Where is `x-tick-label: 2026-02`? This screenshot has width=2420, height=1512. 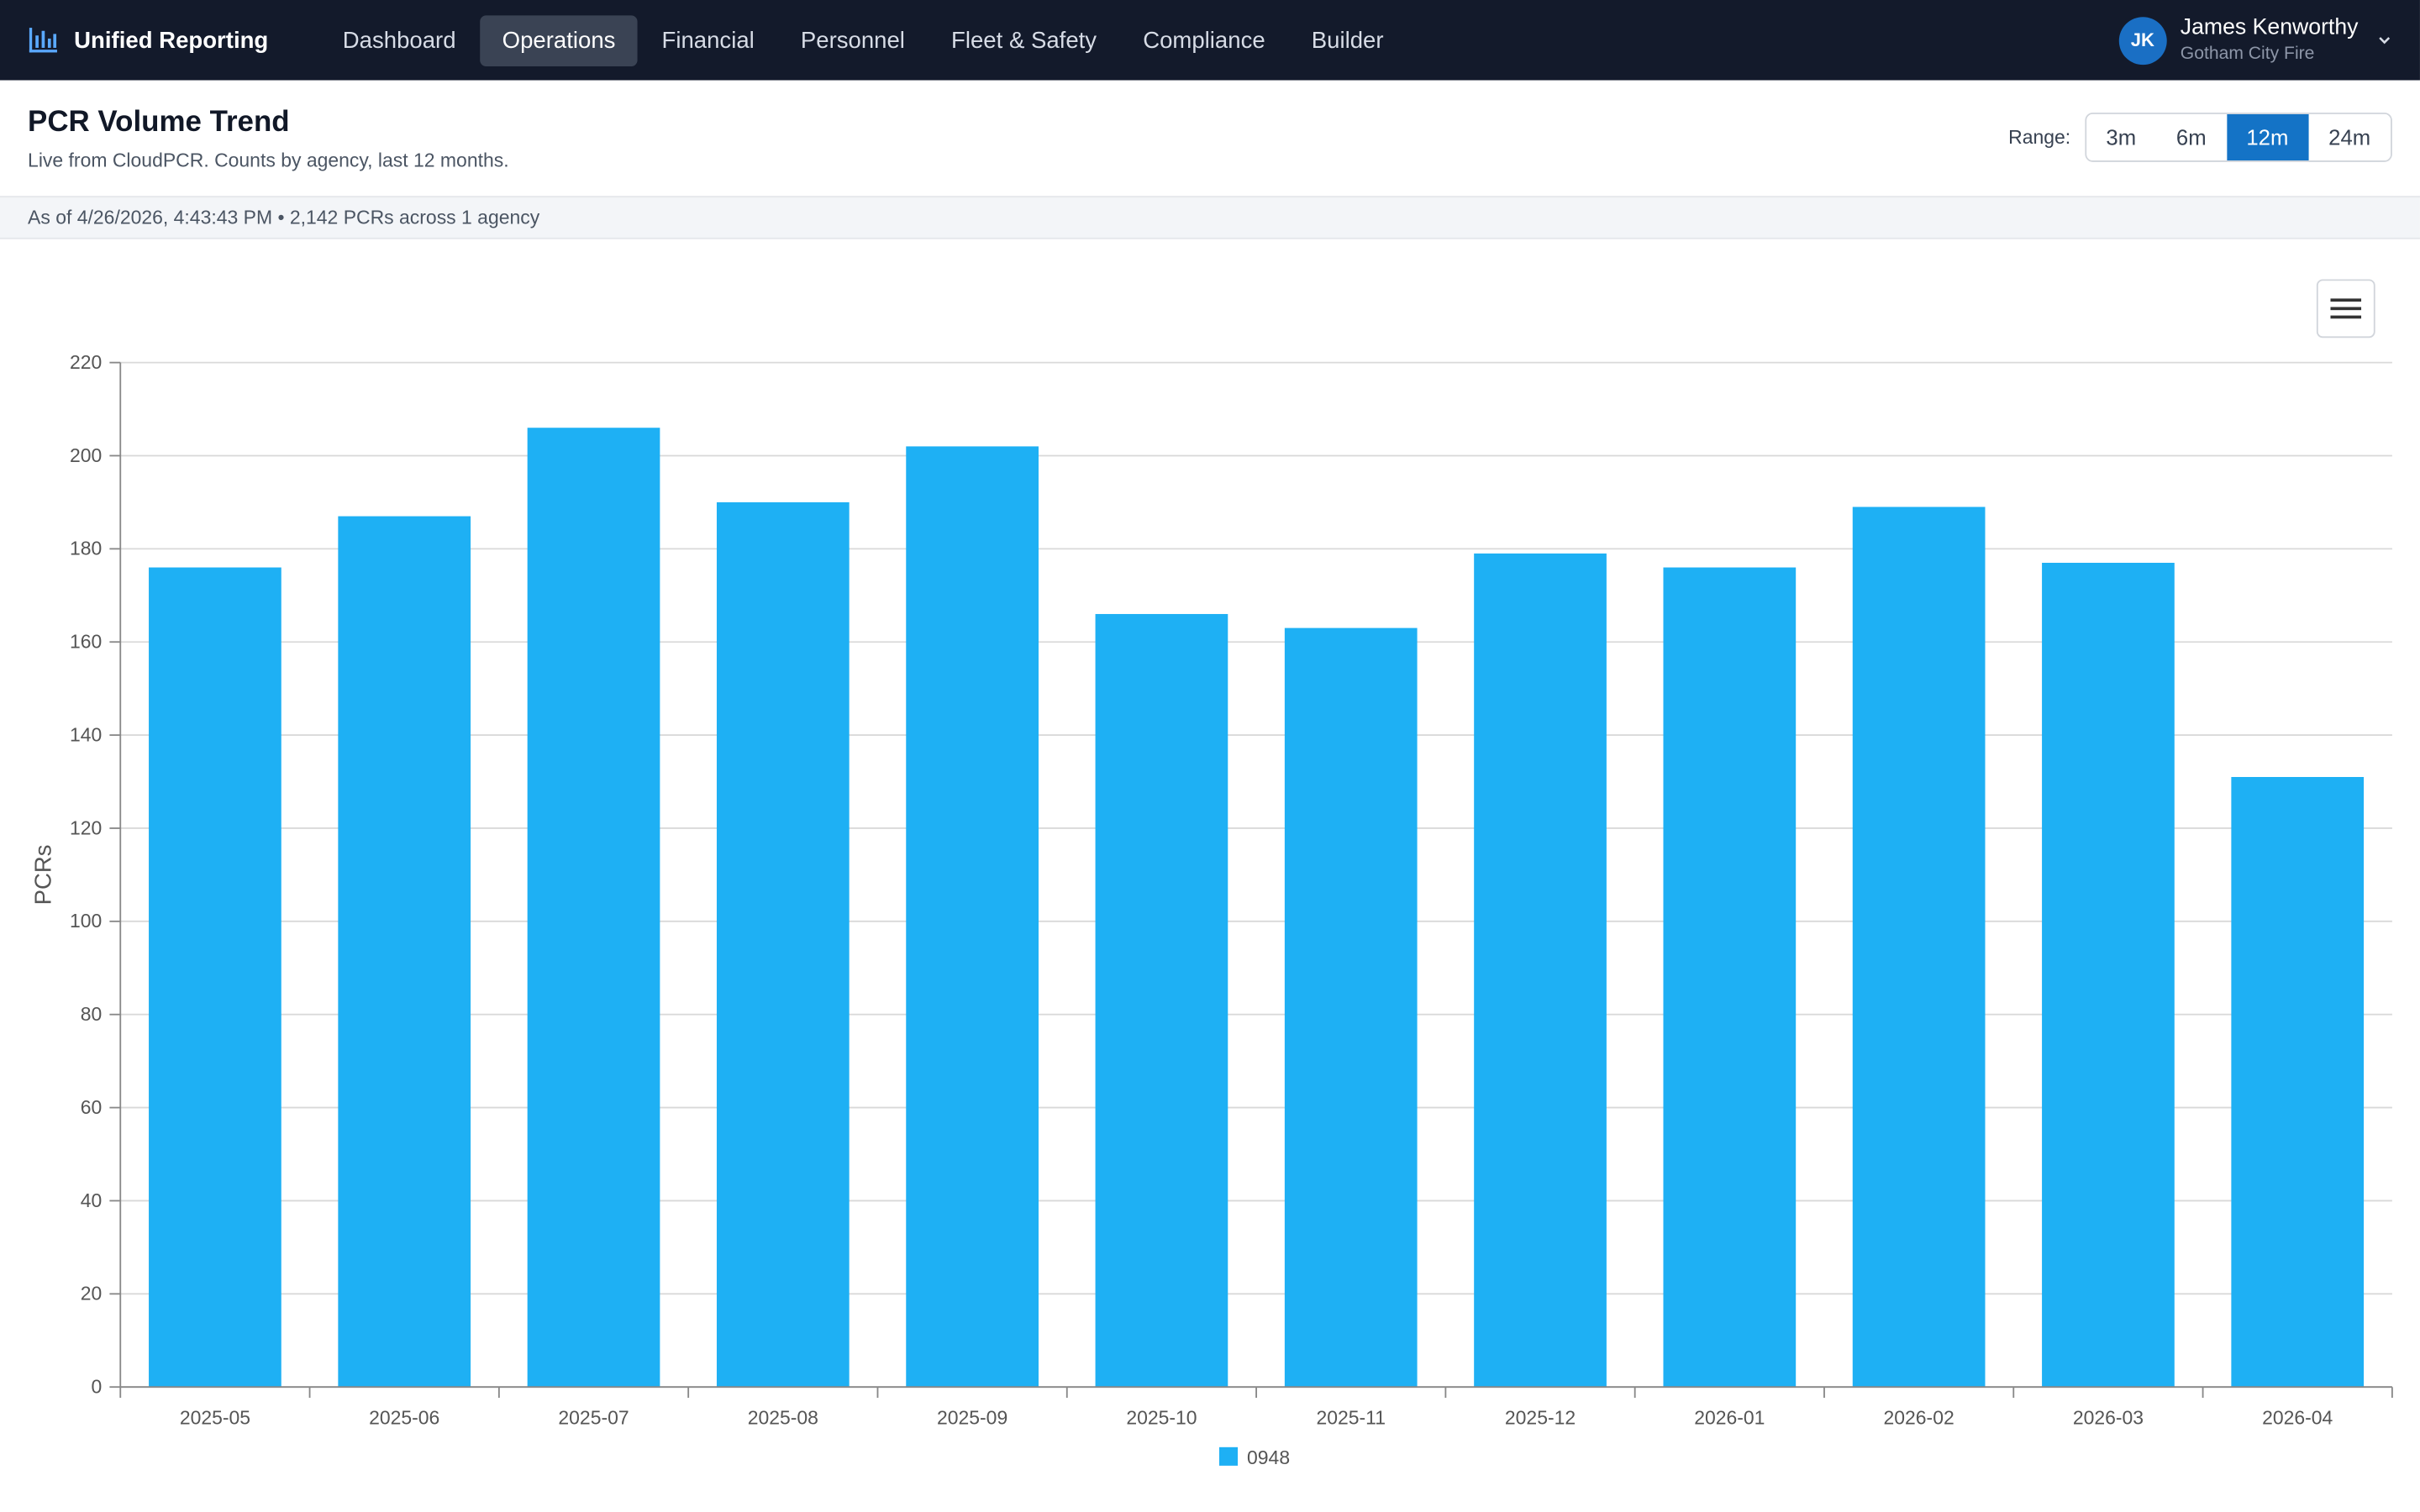
x-tick-label: 2026-02 is located at coordinates (1919, 1417).